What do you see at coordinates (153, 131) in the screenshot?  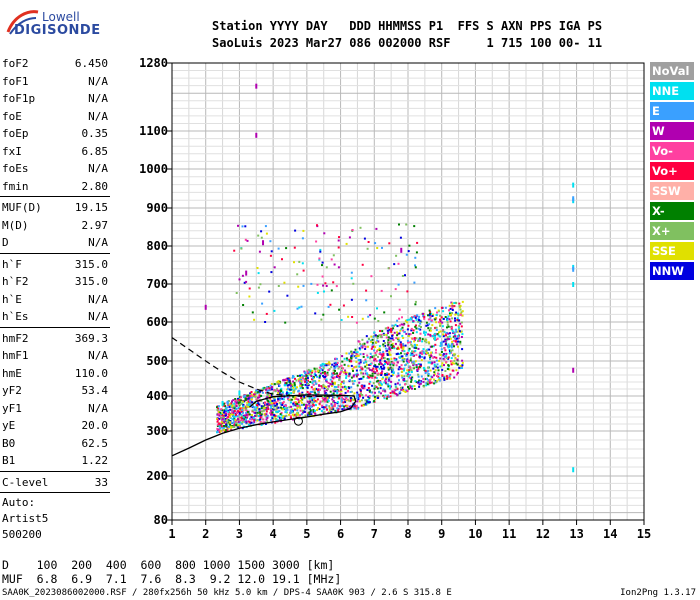 I see `y-tick-label: 1100` at bounding box center [153, 131].